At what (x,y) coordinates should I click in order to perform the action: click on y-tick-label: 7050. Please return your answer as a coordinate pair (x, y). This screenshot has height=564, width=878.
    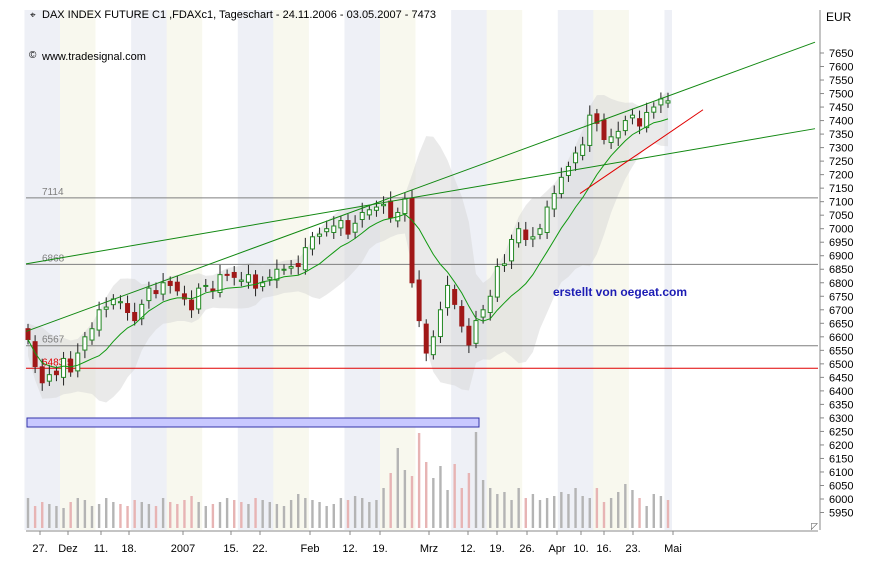
    Looking at the image, I should click on (841, 216).